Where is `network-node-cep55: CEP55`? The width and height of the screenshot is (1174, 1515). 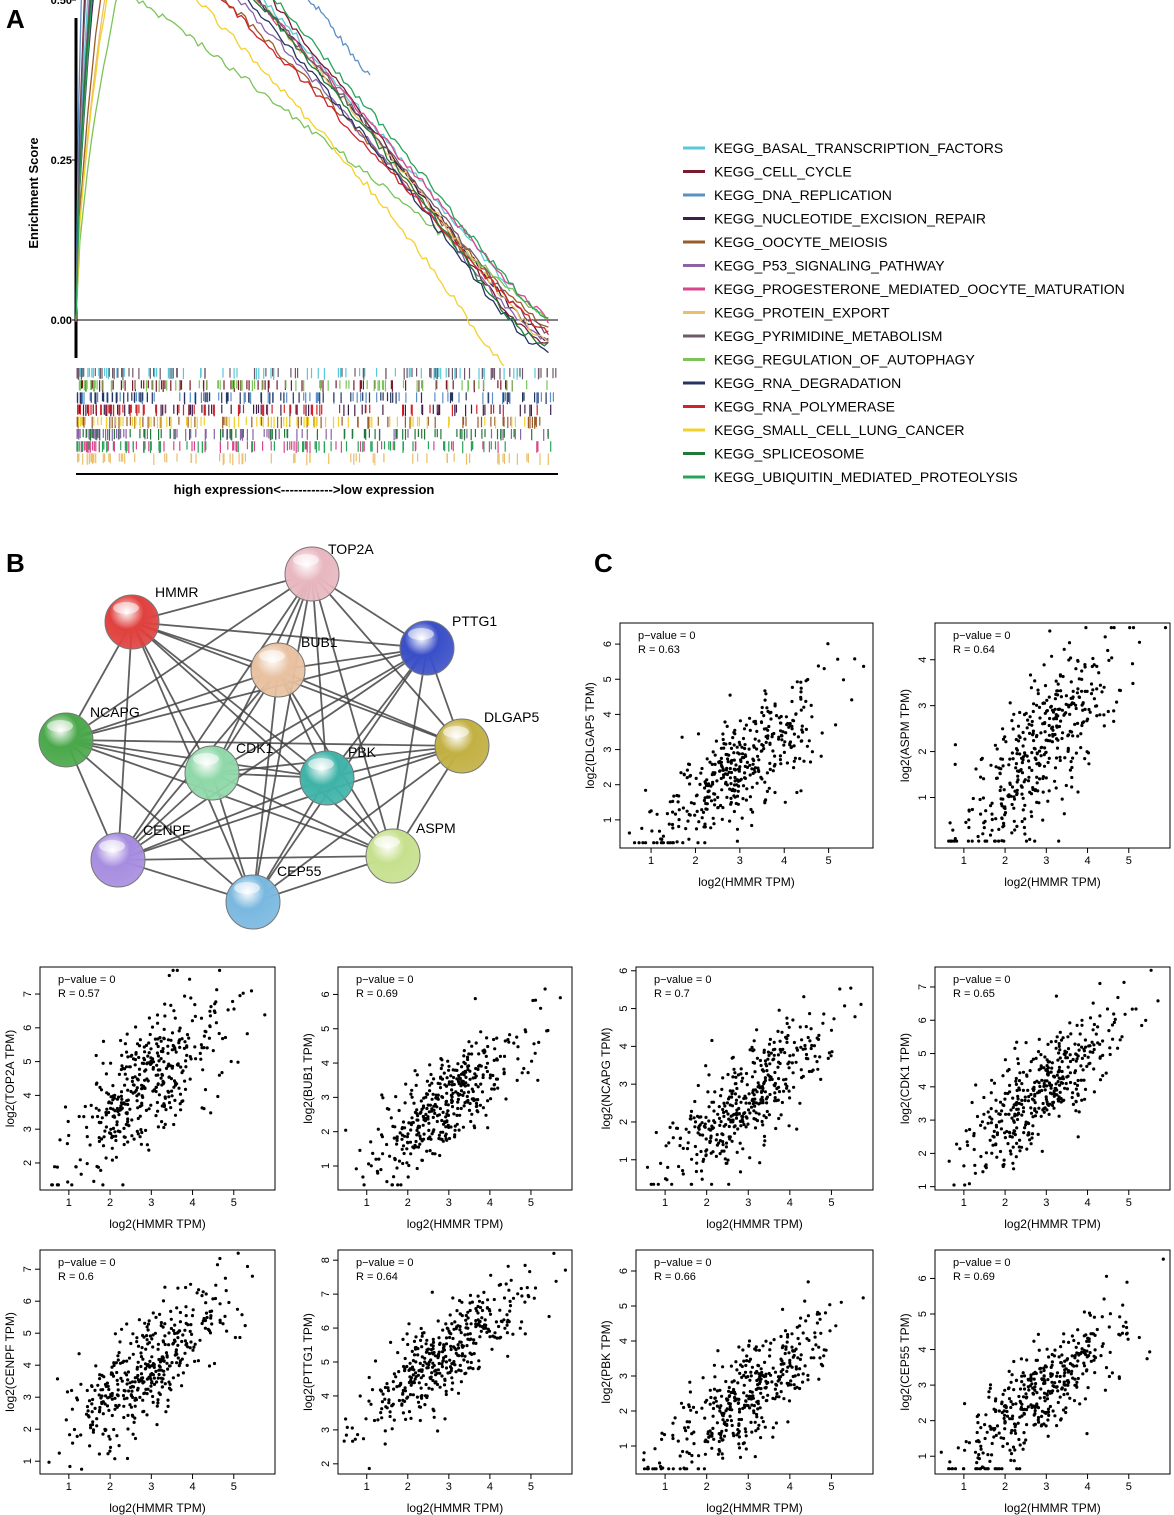 network-node-cep55: CEP55 is located at coordinates (273, 896).